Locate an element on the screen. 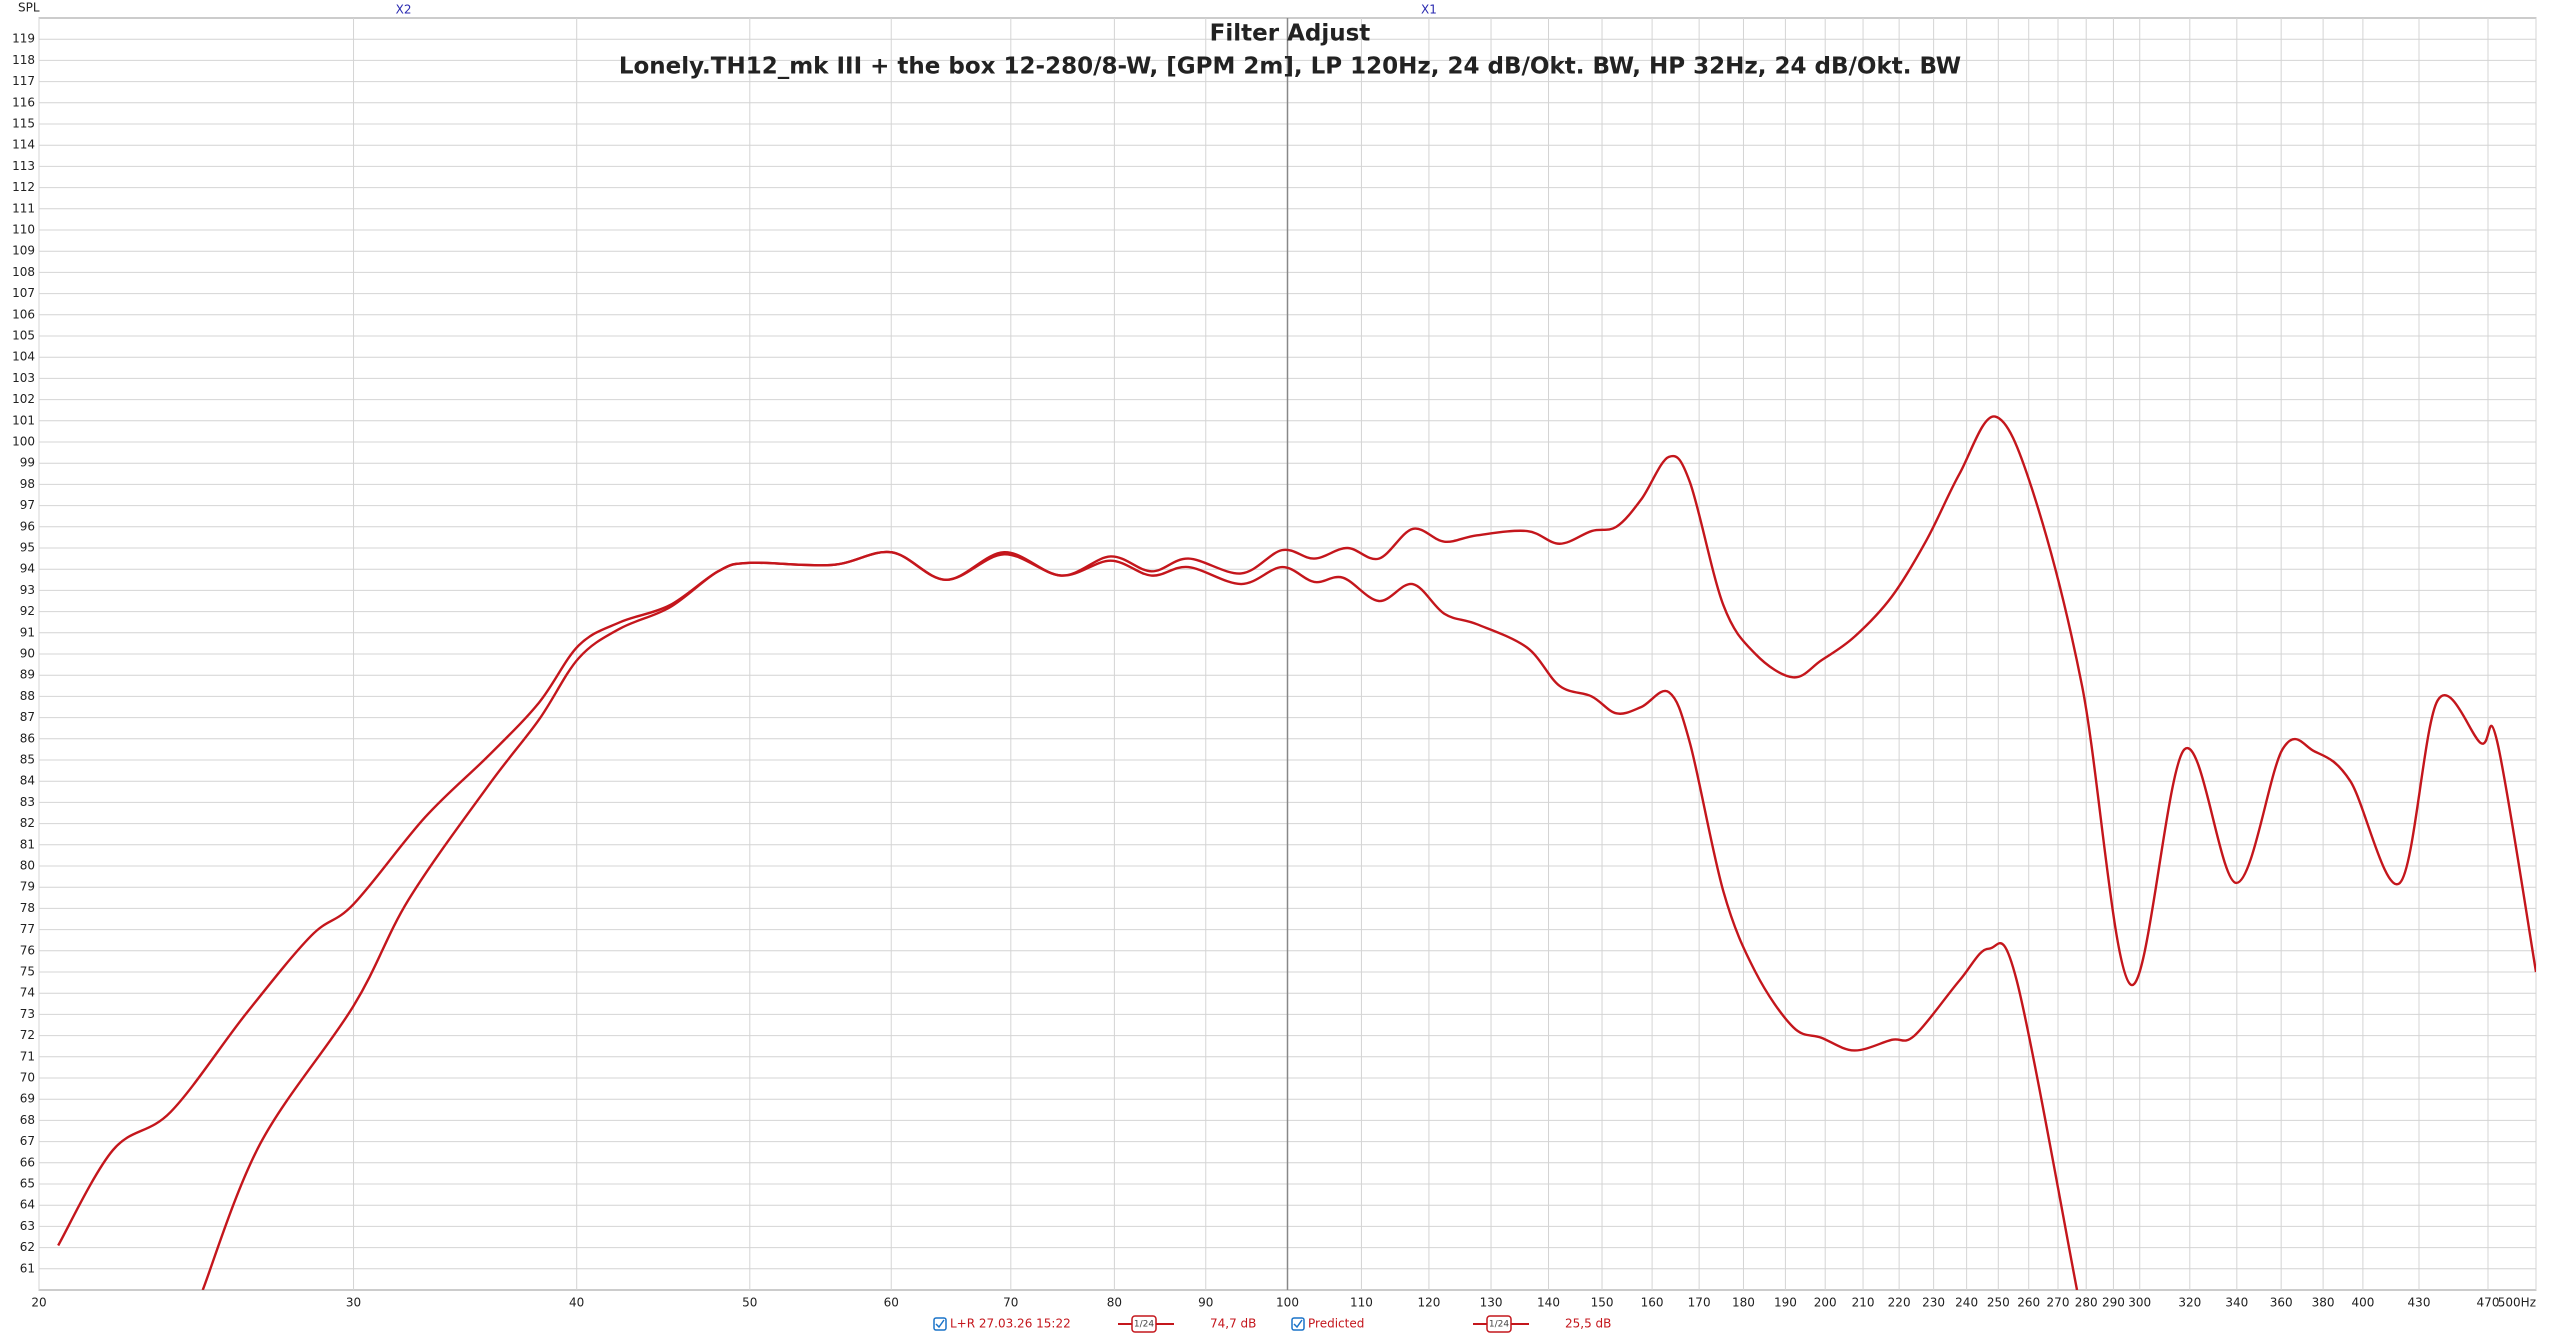  y-tick-label: 115 is located at coordinates (23, 124).